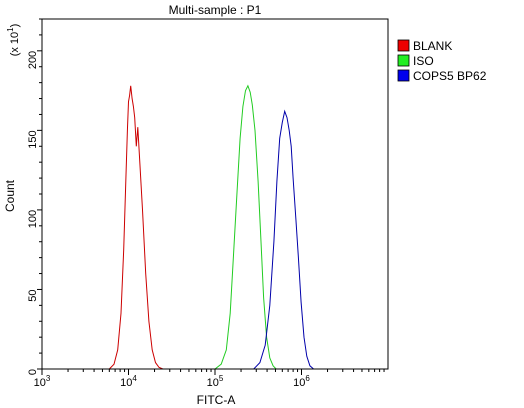 The image size is (524, 408). I want to click on y-multiplier-label: (x 101), so click(13, 40).